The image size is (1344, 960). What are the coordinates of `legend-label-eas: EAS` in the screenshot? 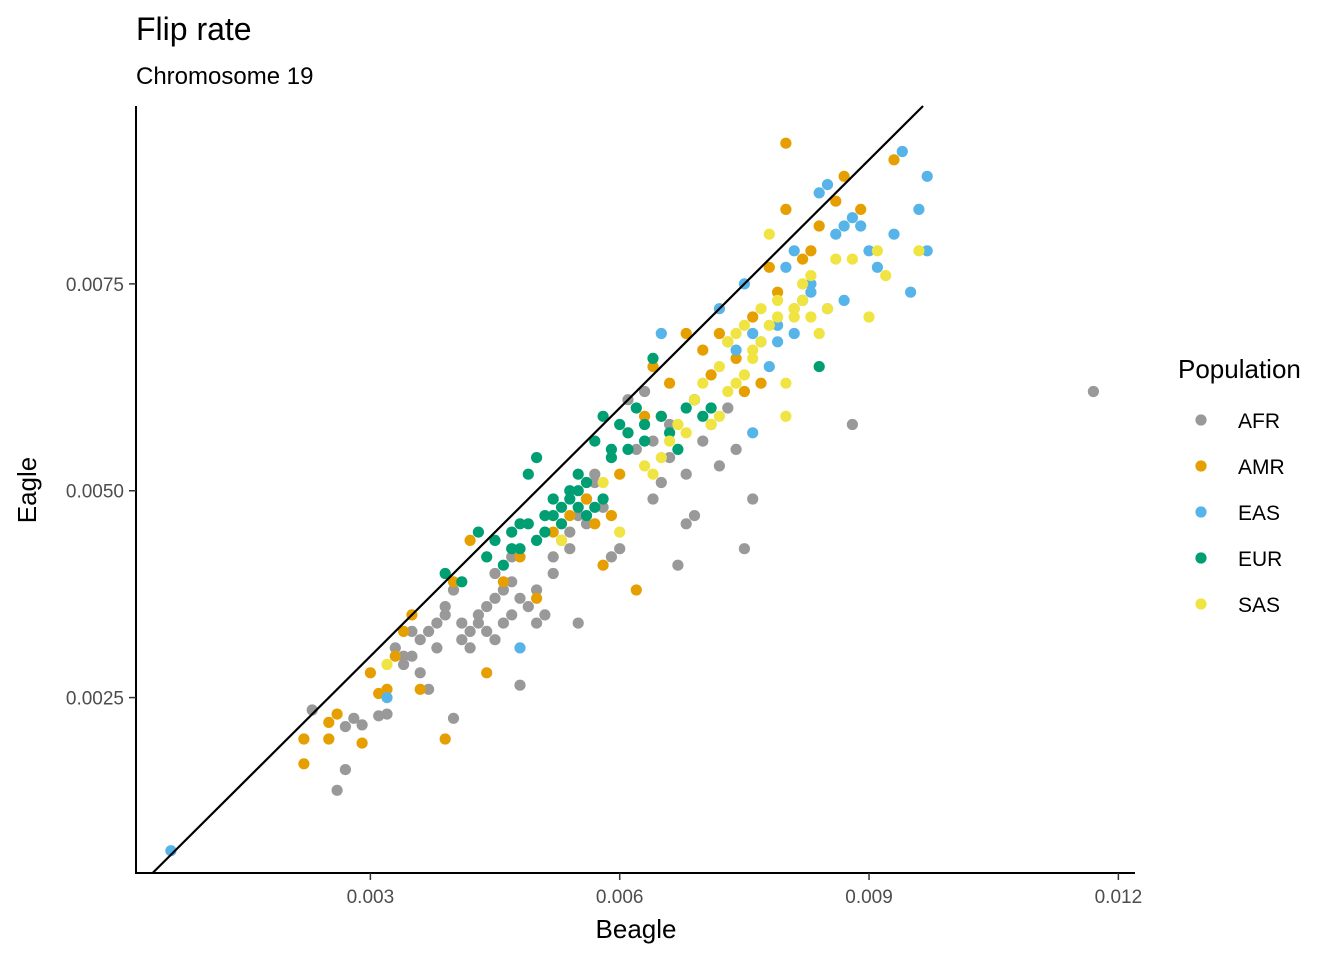 It's located at (1259, 513).